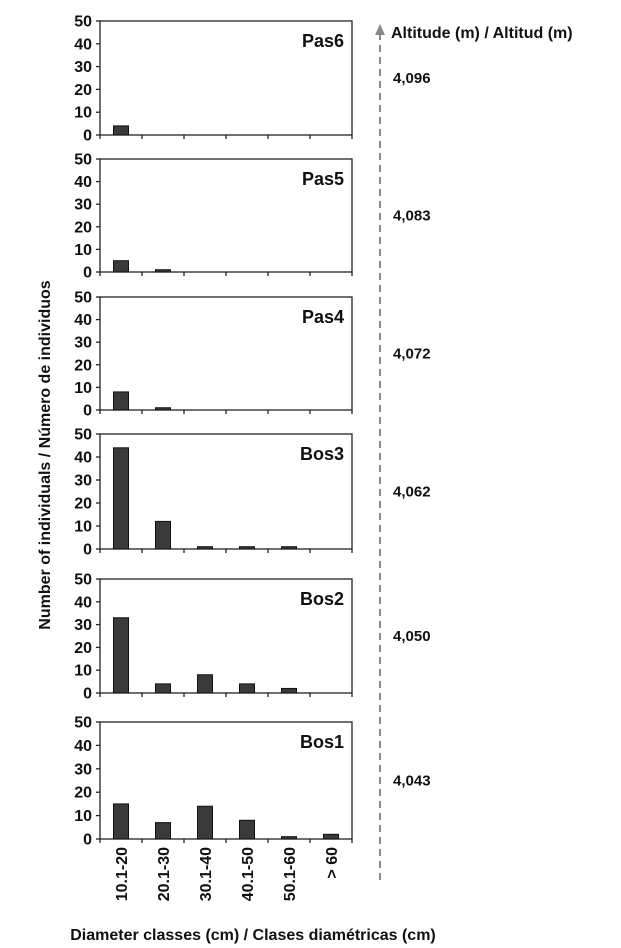 Image resolution: width=621 pixels, height=948 pixels. I want to click on altitude-value: 4,096, so click(412, 78).